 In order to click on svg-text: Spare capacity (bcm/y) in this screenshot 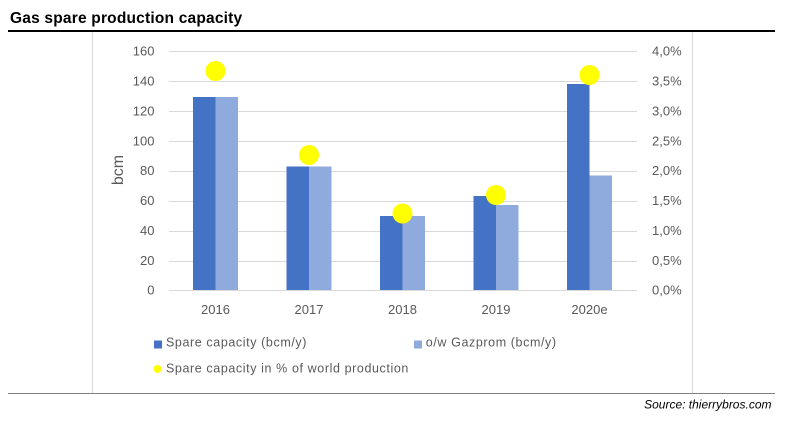, I will do `click(236, 342)`.